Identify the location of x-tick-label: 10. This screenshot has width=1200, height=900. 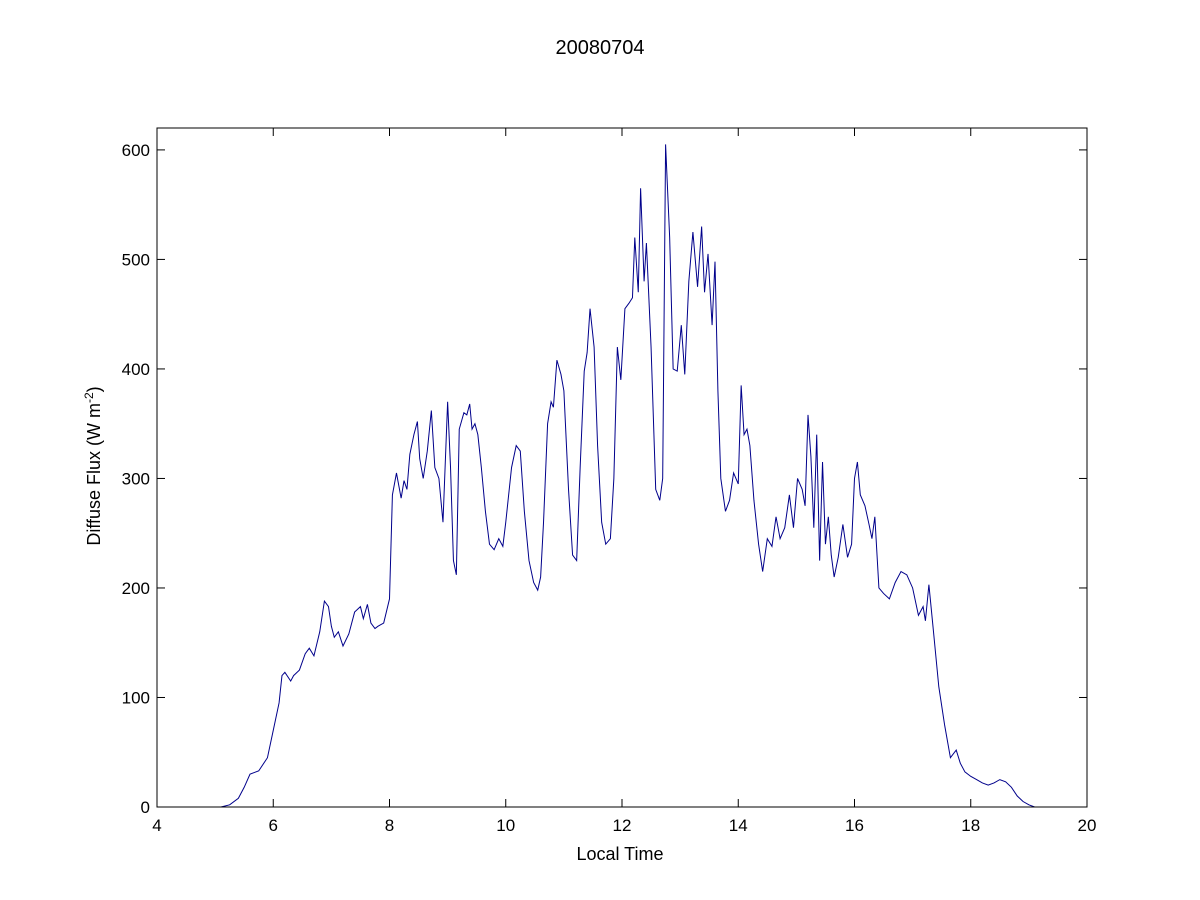
(505, 825).